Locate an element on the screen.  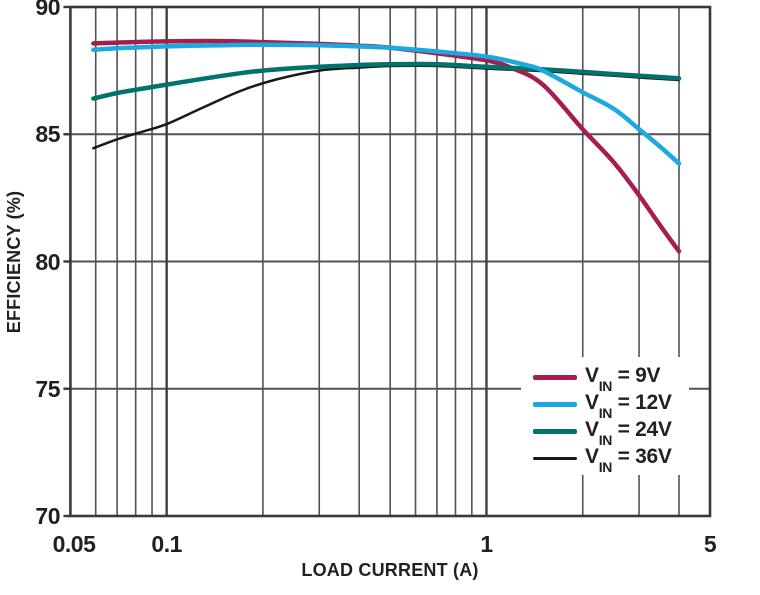
x-tick-label: 1 is located at coordinates (486, 544).